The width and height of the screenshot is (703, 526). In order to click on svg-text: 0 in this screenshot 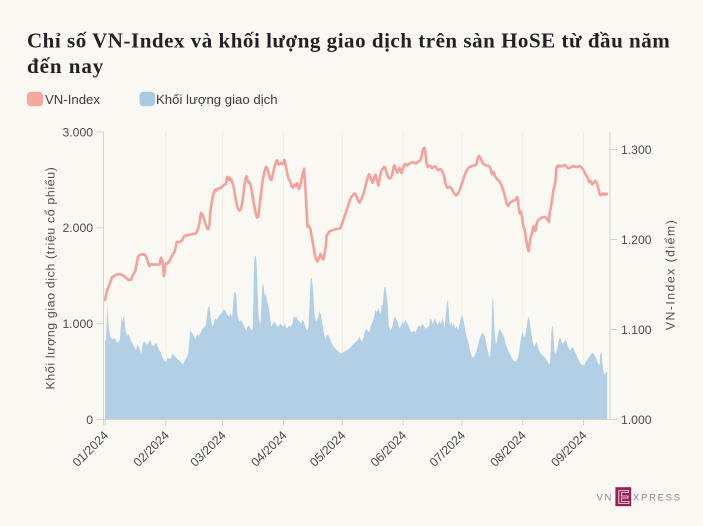, I will do `click(89, 420)`.